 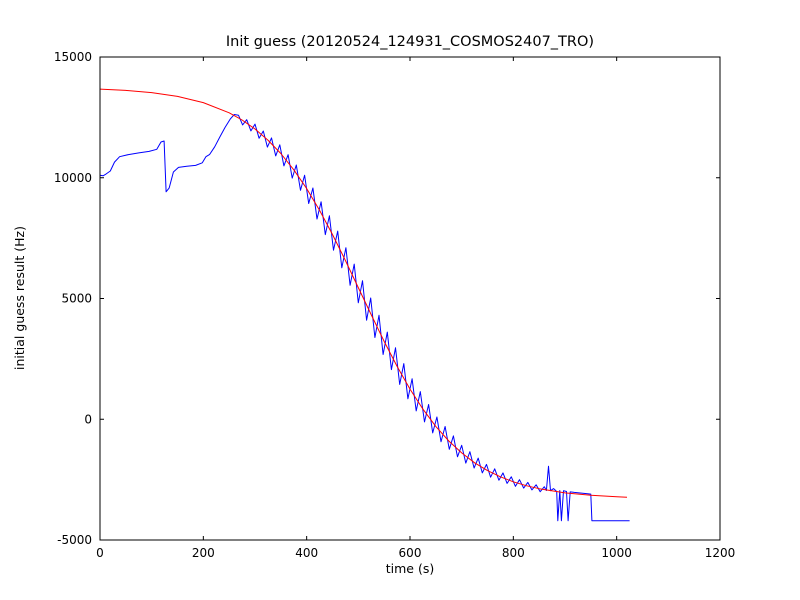 I want to click on x-tick-label: 1200, so click(x=720, y=553).